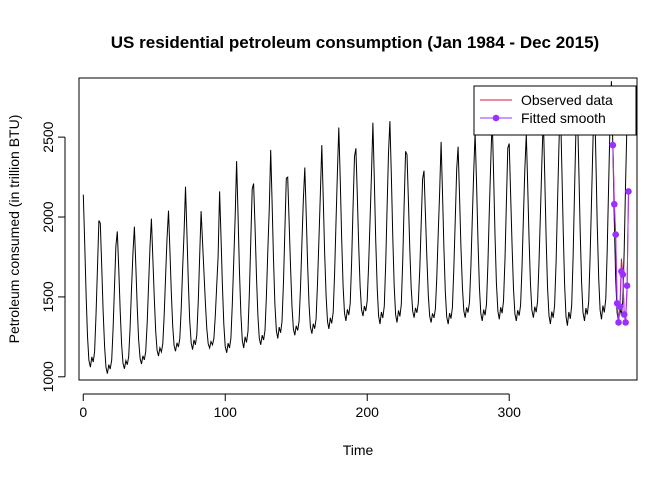  Describe the element at coordinates (300, 406) in the screenshot. I see `x-axis: 0 100 200 300` at that location.